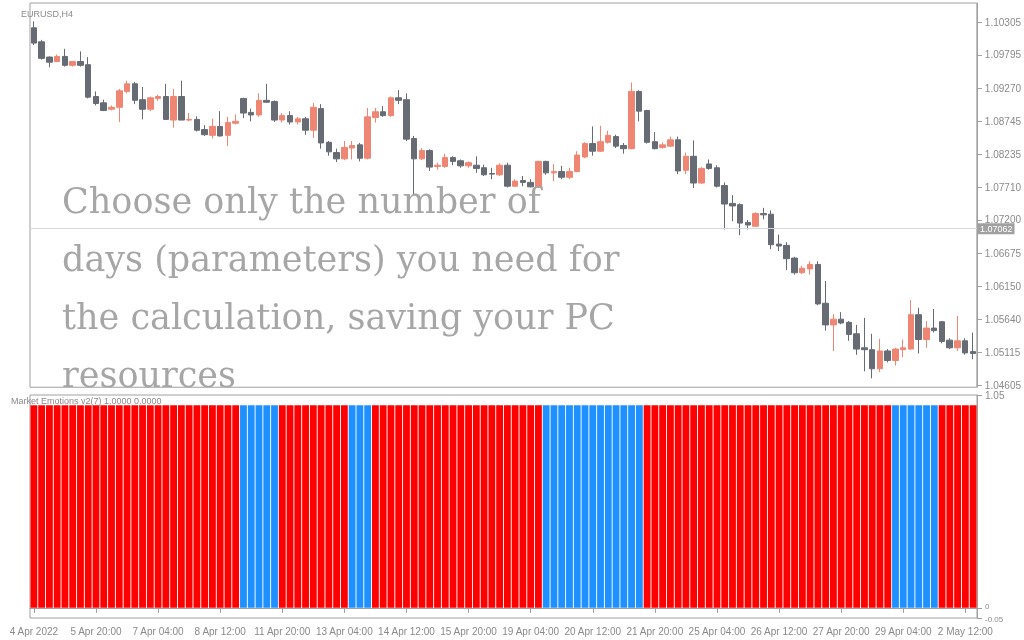 The height and width of the screenshot is (640, 1024). I want to click on x-tick-label: 26 Apr 12:00, so click(779, 631).